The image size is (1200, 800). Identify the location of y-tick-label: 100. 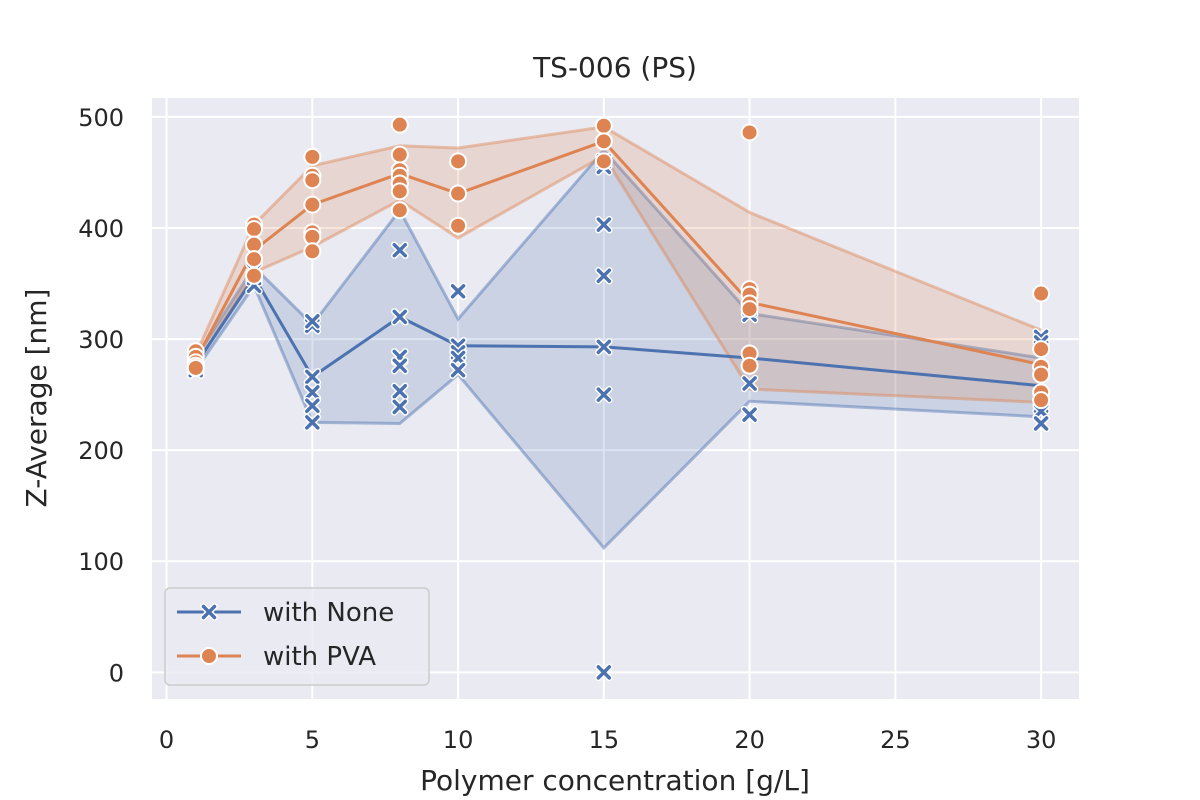
(101, 562).